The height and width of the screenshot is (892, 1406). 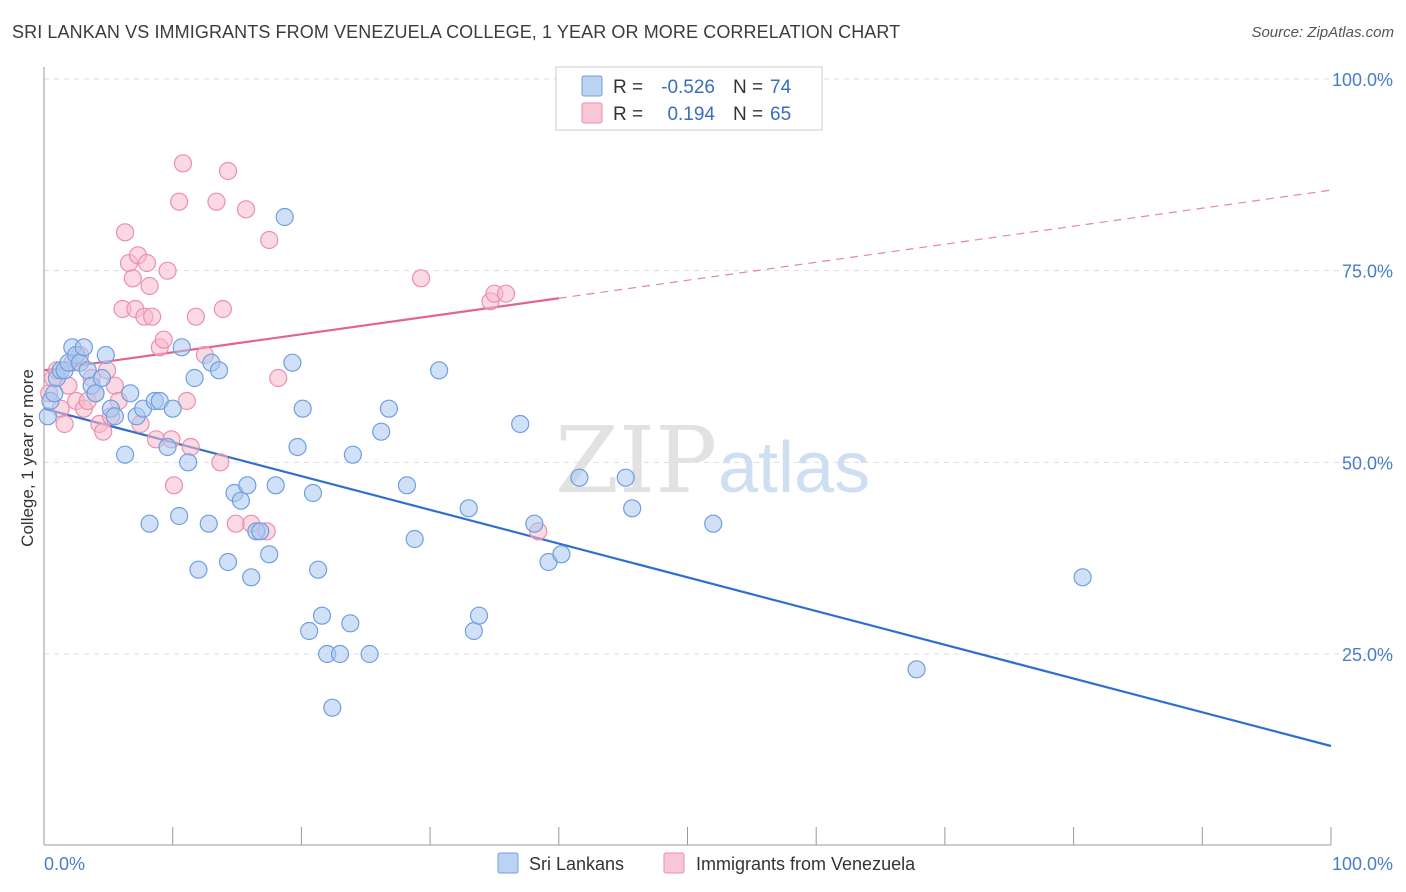 What do you see at coordinates (576, 864) in the screenshot?
I see `bottom-legend-label-blue: Sri Lankans` at bounding box center [576, 864].